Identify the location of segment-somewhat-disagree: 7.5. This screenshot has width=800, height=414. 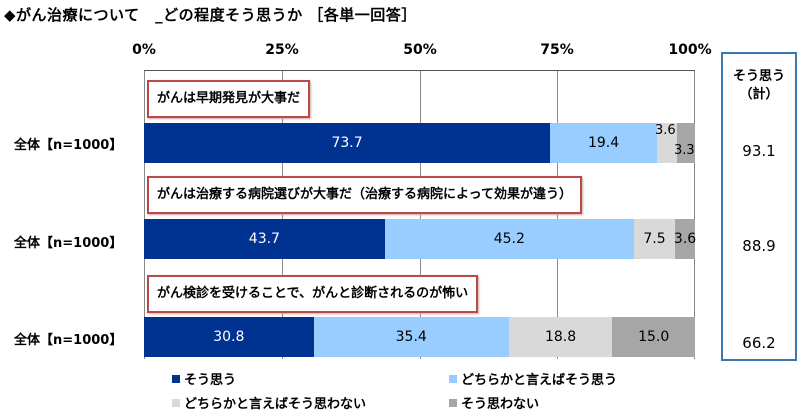
(654, 239).